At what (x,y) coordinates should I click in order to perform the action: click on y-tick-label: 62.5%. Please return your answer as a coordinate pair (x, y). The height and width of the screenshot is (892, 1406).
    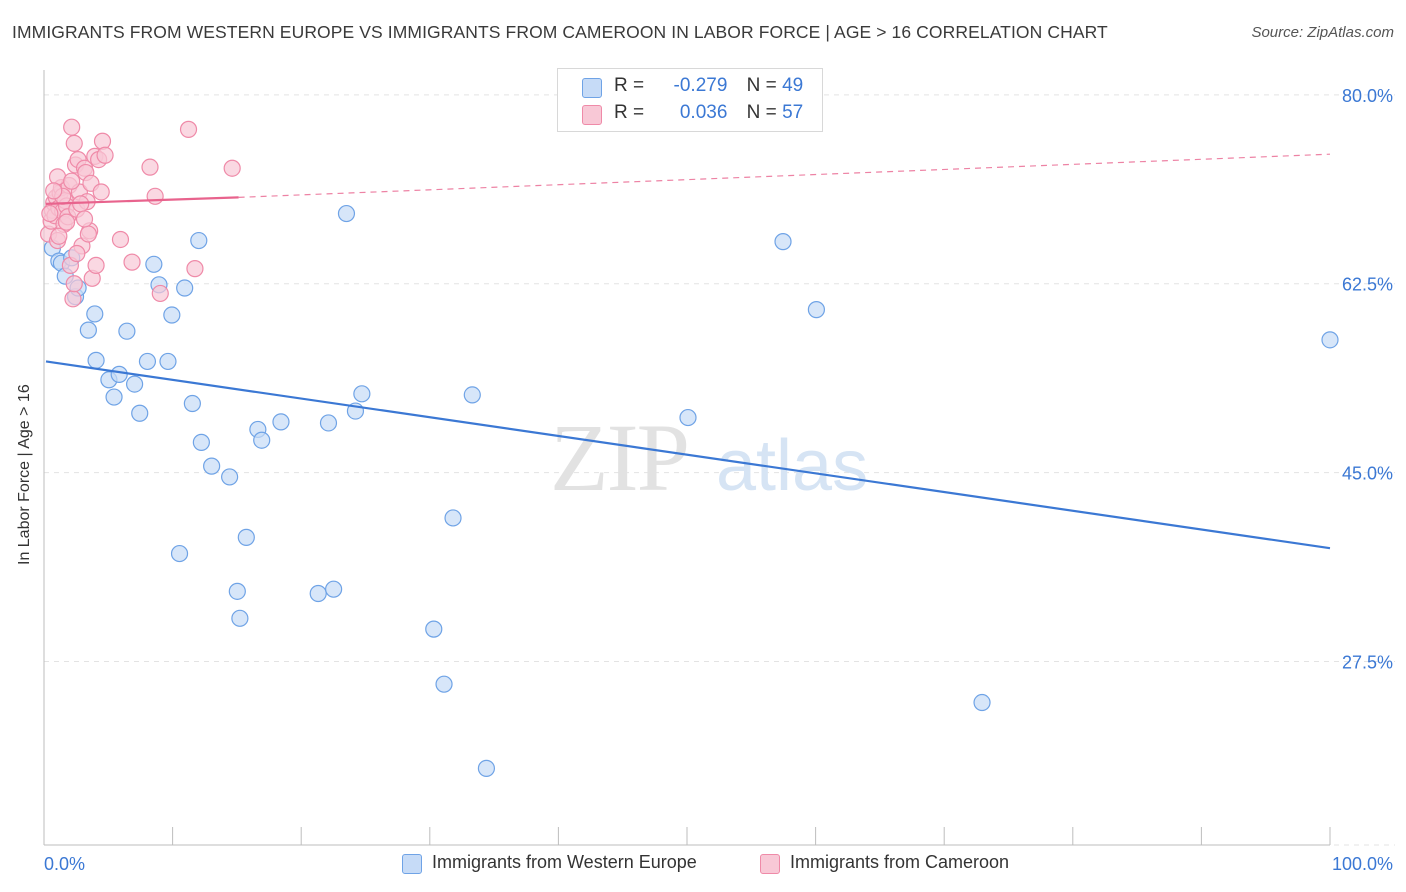
    Looking at the image, I should click on (1367, 285).